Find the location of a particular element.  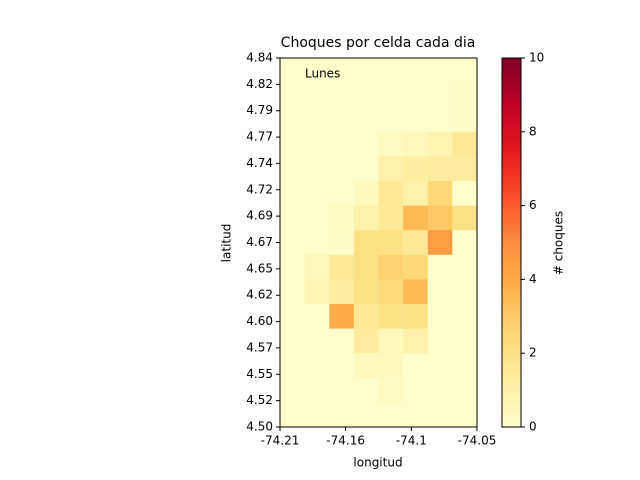

y-tick-label: 4.74 is located at coordinates (259, 163).